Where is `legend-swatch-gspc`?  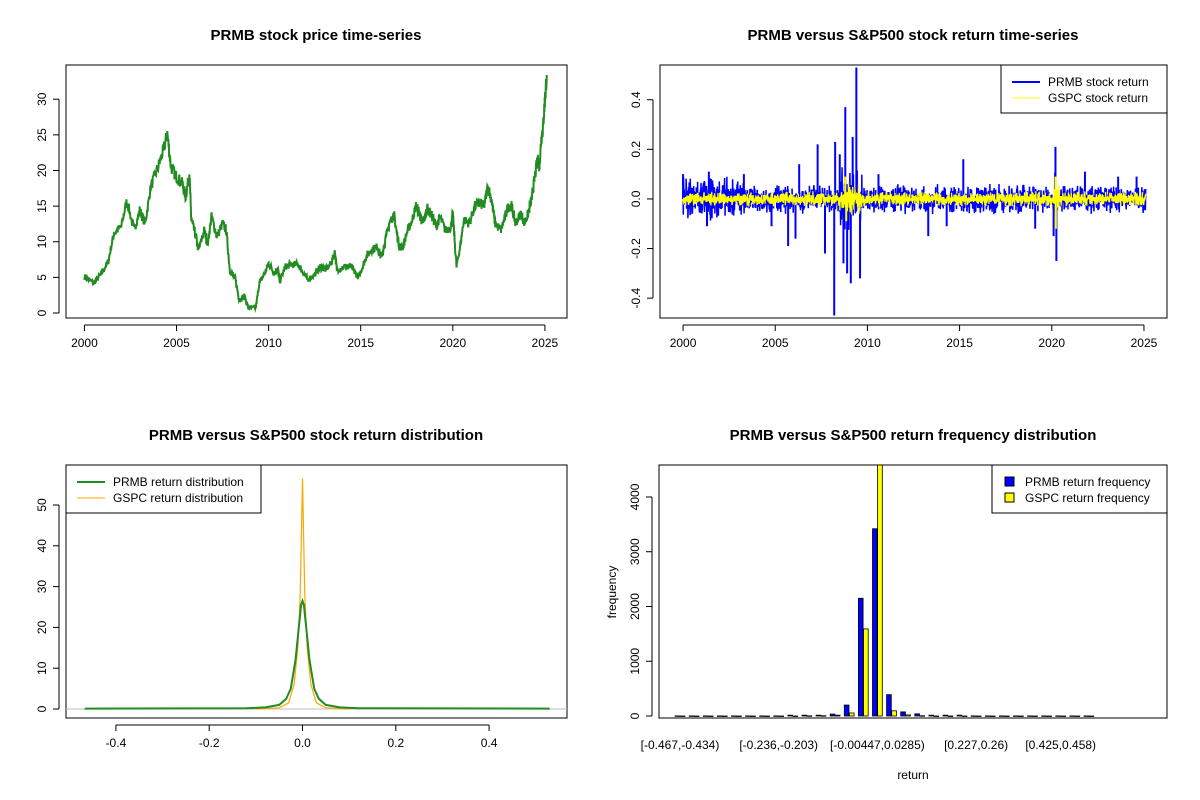 legend-swatch-gspc is located at coordinates (1009, 497).